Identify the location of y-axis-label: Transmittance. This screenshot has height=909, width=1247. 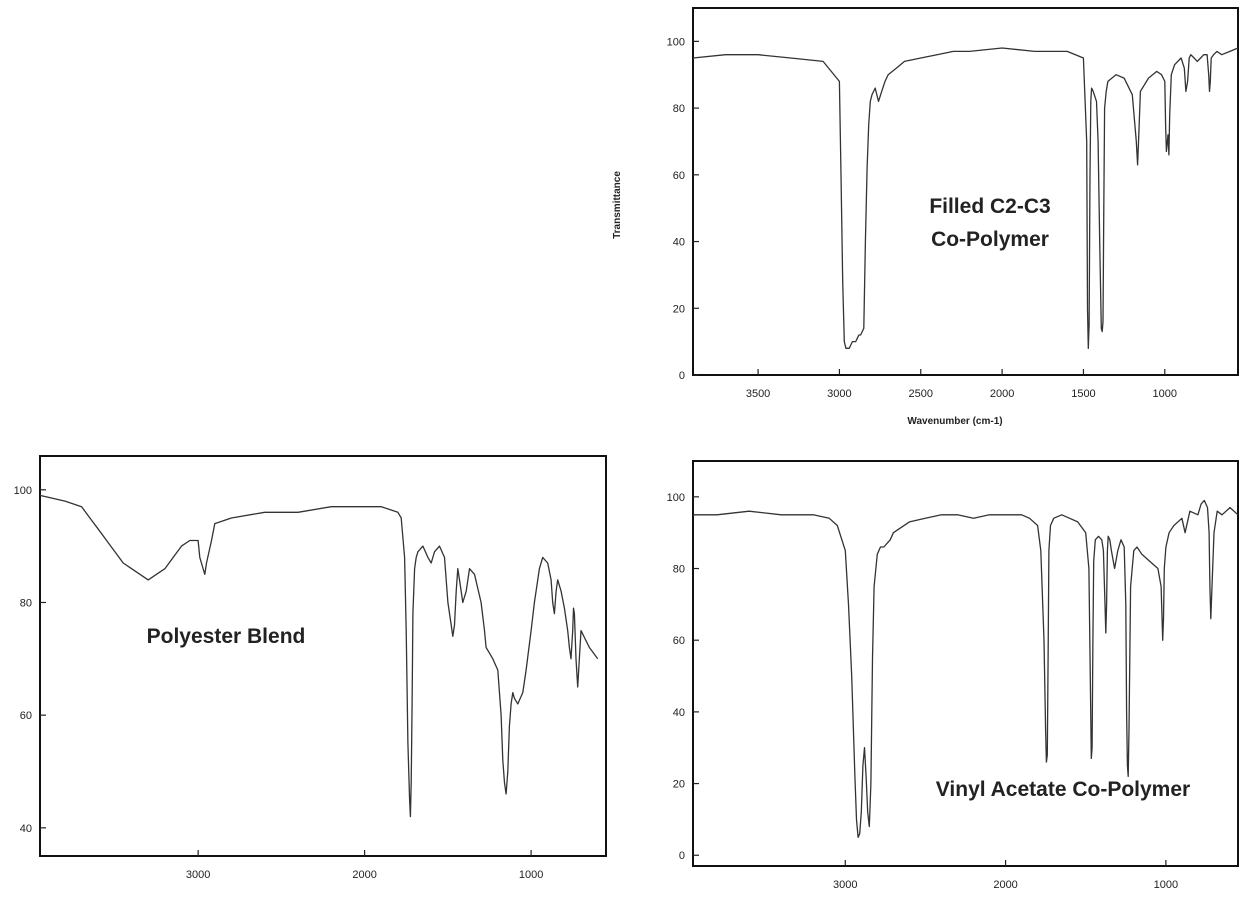
(617, 205).